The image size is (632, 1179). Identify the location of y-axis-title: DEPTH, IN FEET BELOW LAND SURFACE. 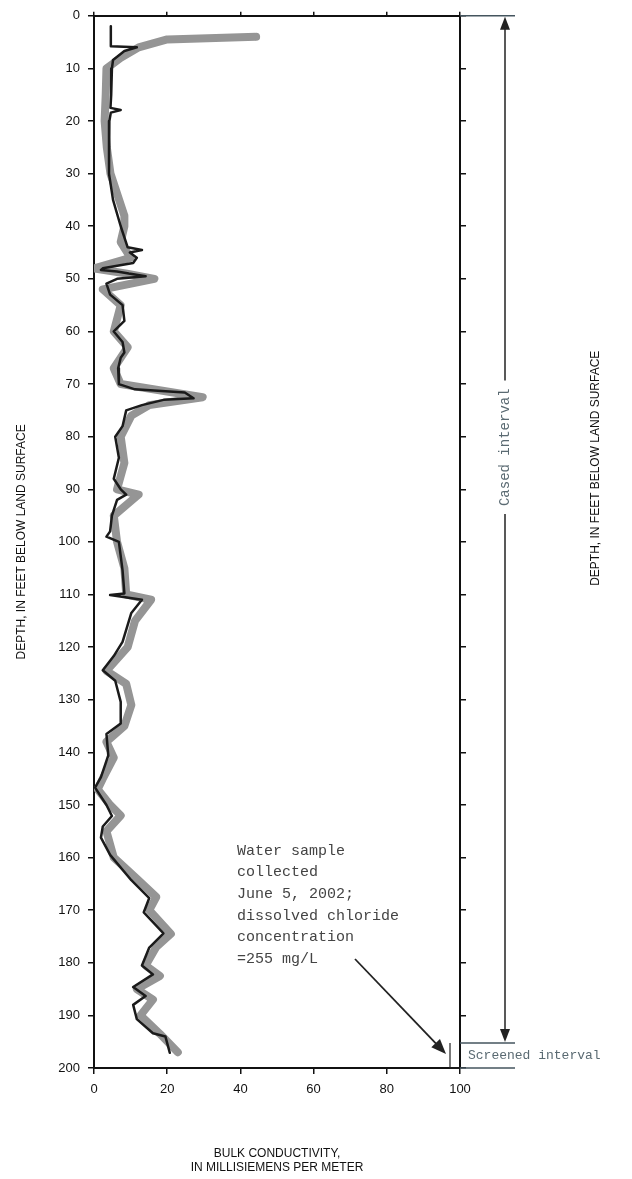
(20, 542).